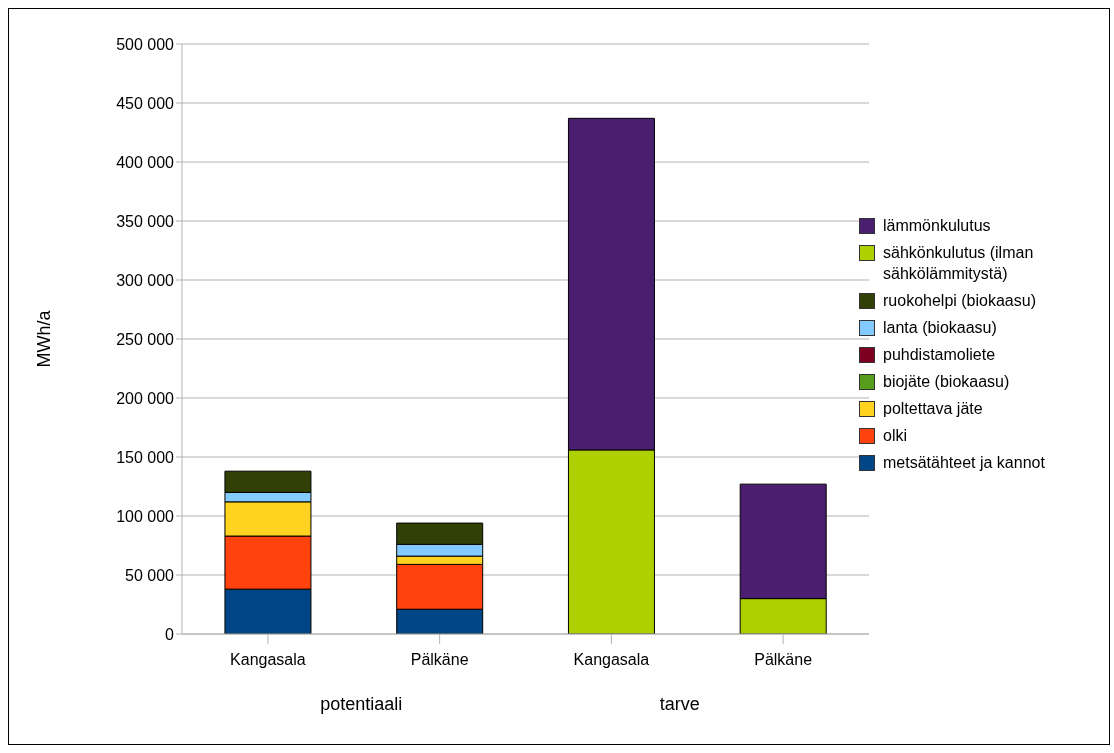  Describe the element at coordinates (940, 327) in the screenshot. I see `legend-label: lanta (biokaasu)` at that location.